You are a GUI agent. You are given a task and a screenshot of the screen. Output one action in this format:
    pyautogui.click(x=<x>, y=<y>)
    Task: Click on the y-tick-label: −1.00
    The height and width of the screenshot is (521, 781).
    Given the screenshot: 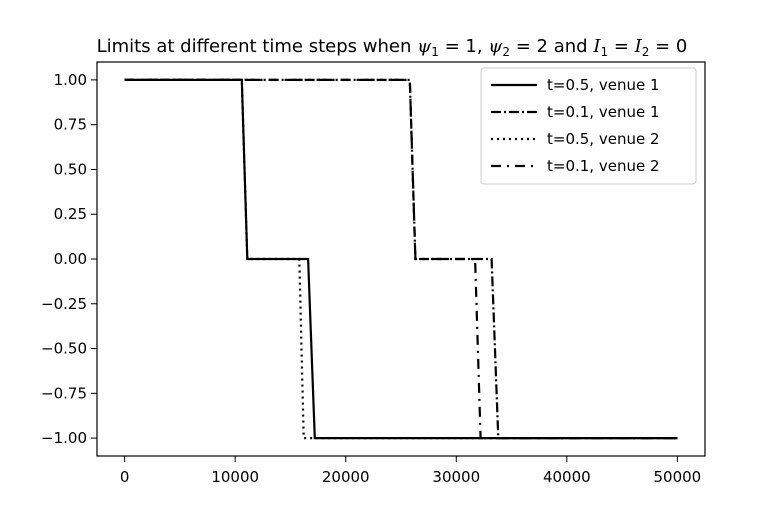 What is the action you would take?
    pyautogui.click(x=64, y=438)
    